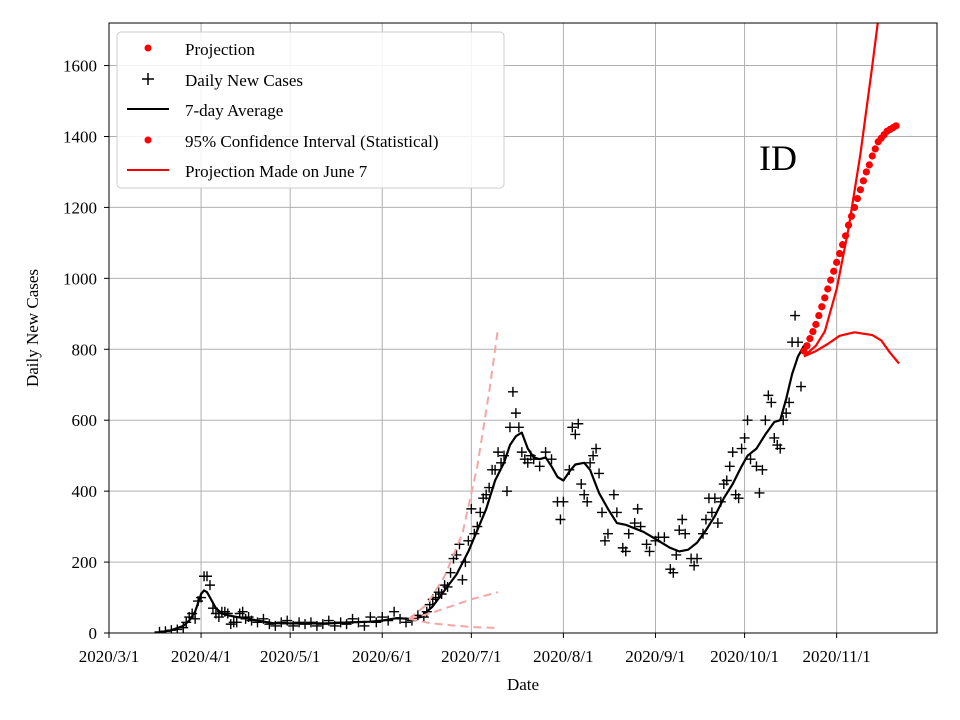 This screenshot has width=960, height=720. I want to click on legend-item-projection-june-7: Projection Made on June 7, so click(247, 171).